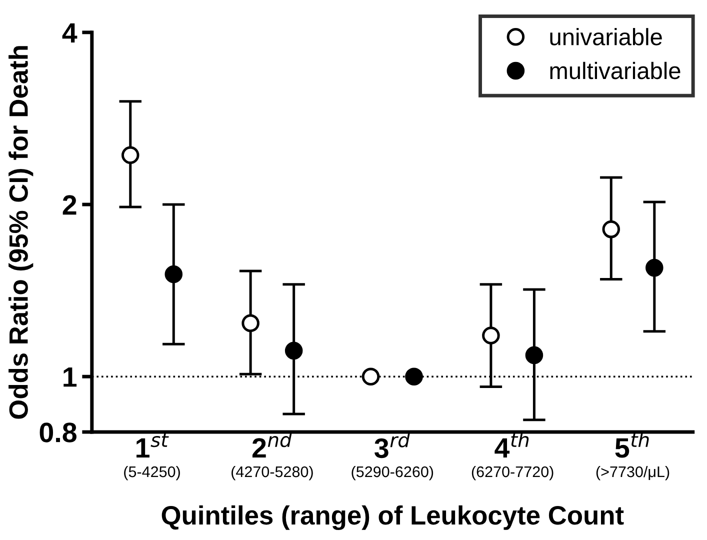 The height and width of the screenshot is (540, 707). I want to click on y-tick-label: 4, so click(70, 32).